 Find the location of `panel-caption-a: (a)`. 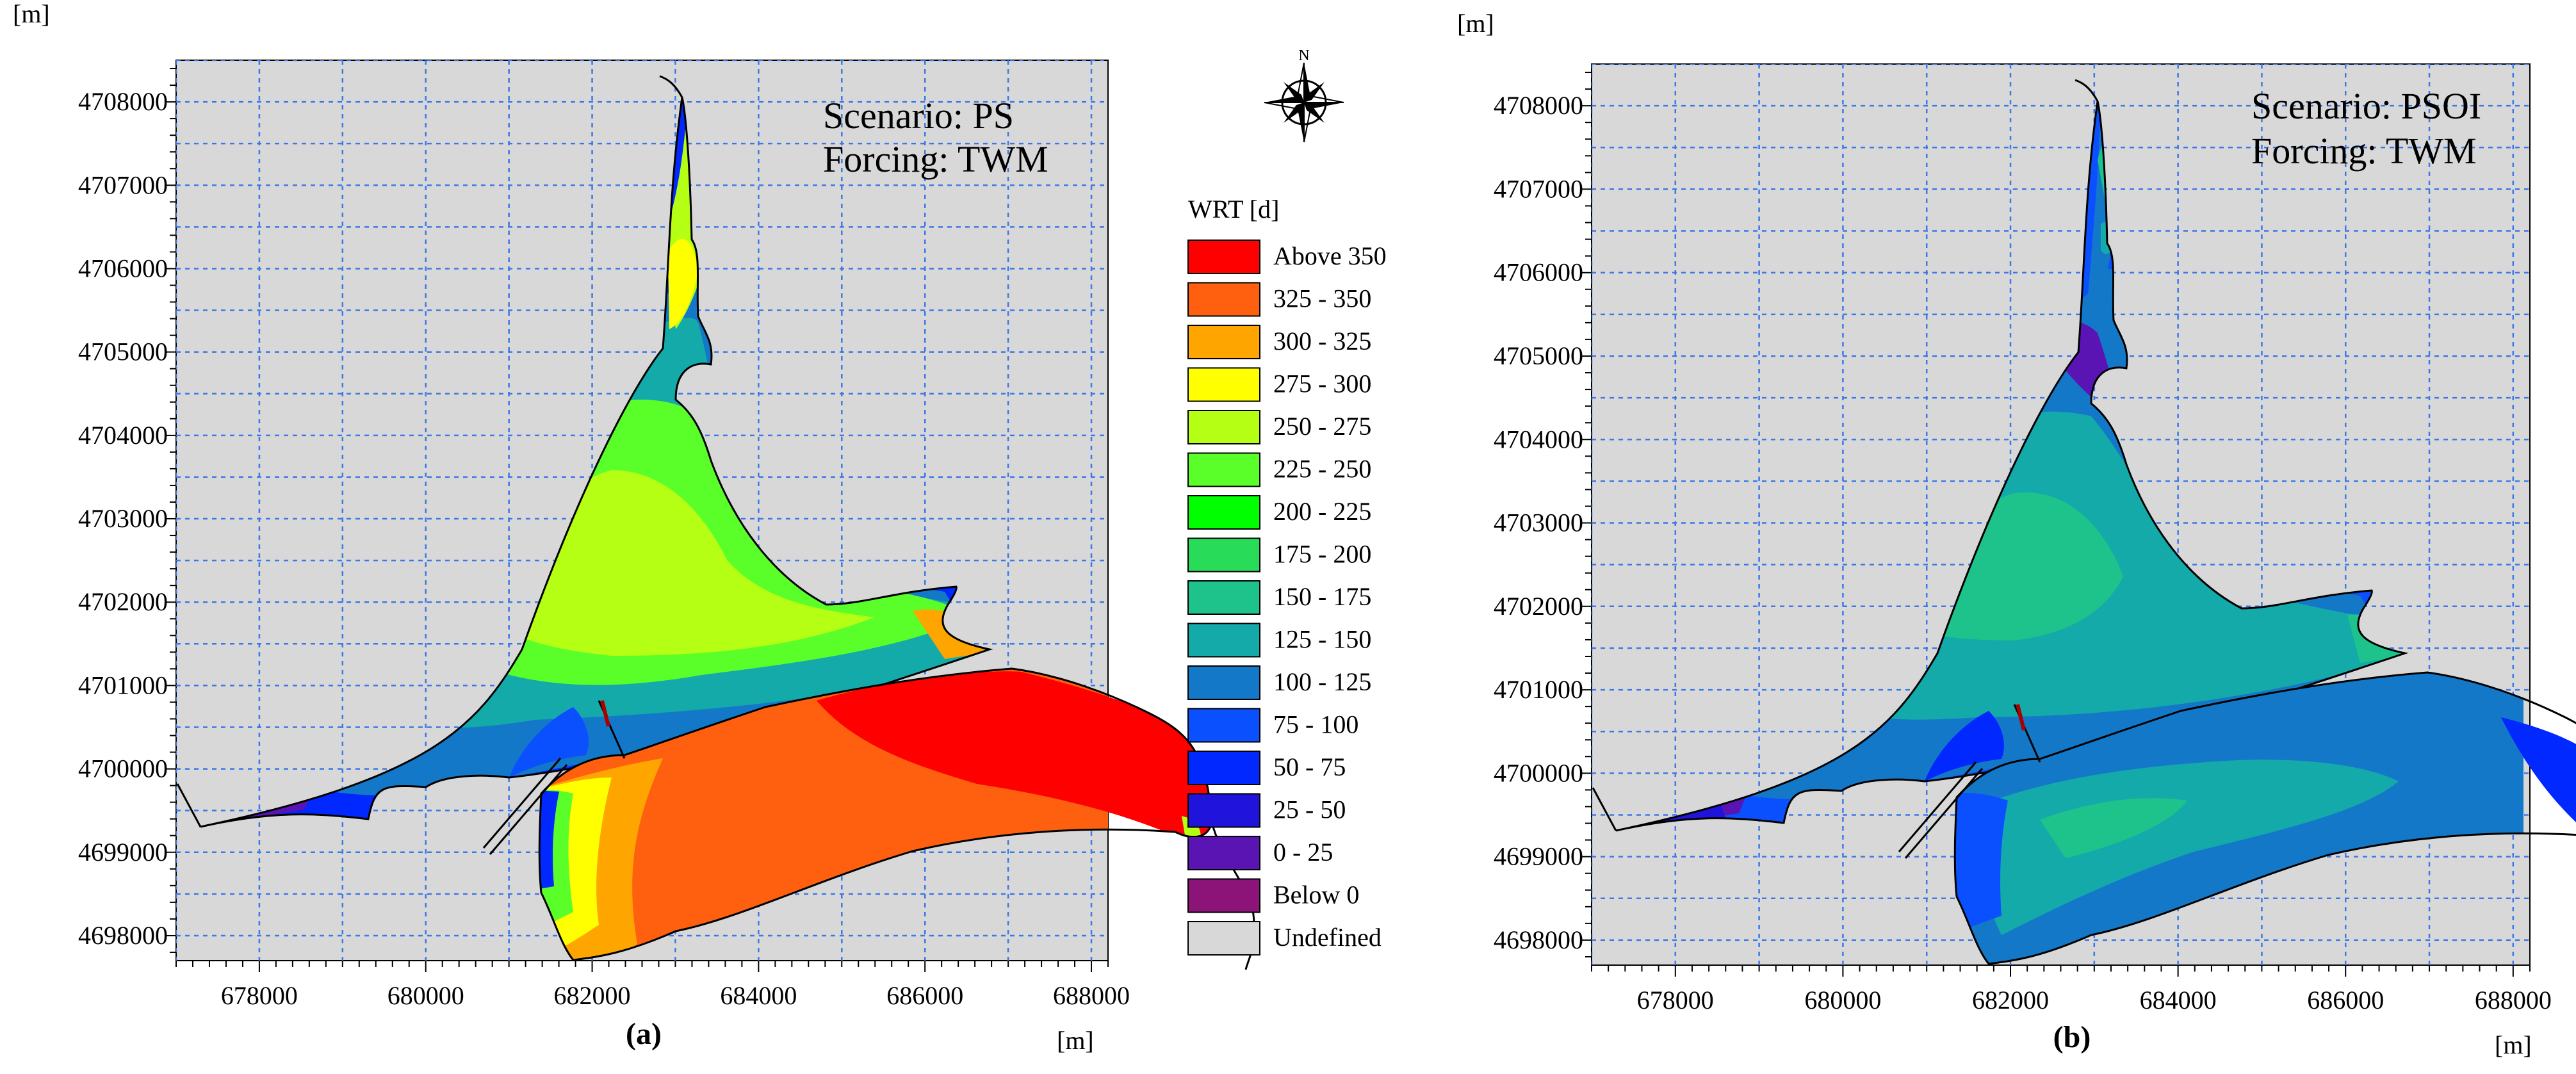

panel-caption-a: (a) is located at coordinates (644, 1034).